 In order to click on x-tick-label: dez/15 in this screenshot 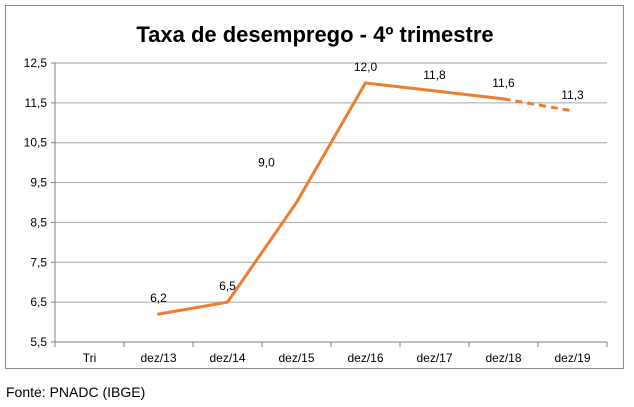, I will do `click(296, 358)`.